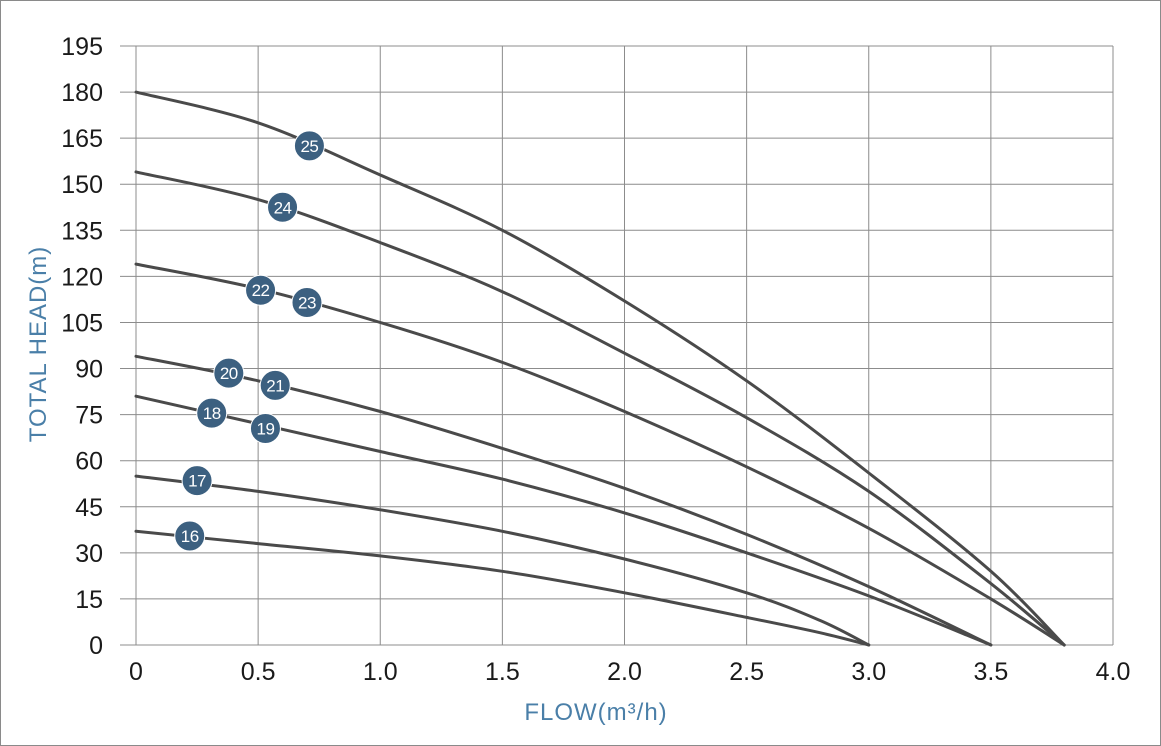 This screenshot has height=746, width=1161. I want to click on y-tick-label: 30, so click(89, 554).